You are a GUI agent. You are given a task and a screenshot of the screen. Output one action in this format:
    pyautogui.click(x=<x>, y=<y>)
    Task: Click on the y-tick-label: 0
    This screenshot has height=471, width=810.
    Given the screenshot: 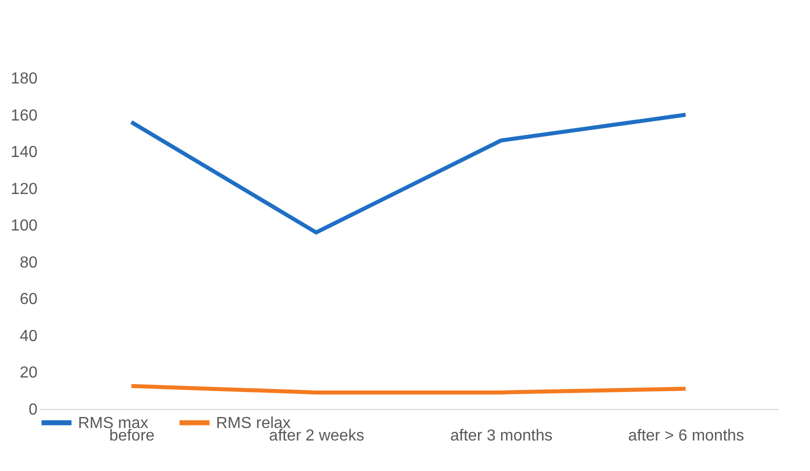 What is the action you would take?
    pyautogui.click(x=33, y=410)
    